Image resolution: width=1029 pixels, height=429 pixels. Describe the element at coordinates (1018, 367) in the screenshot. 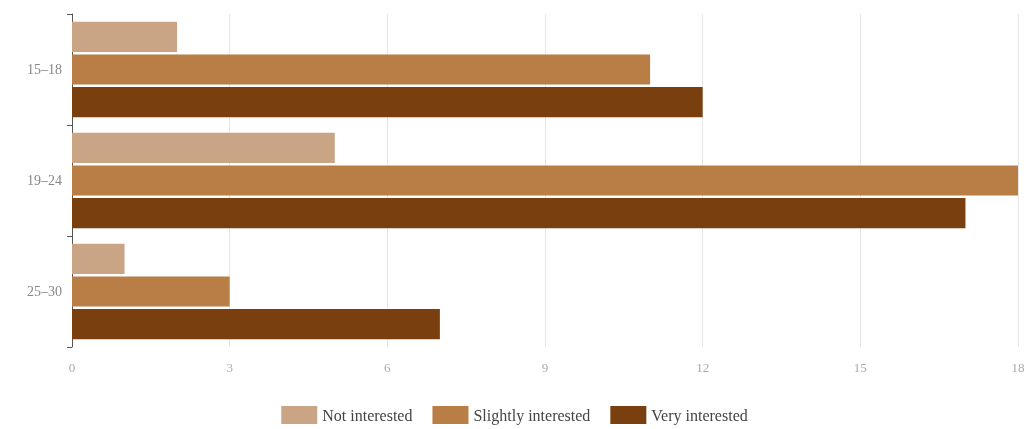

I see `x-tick-label: 18` at that location.